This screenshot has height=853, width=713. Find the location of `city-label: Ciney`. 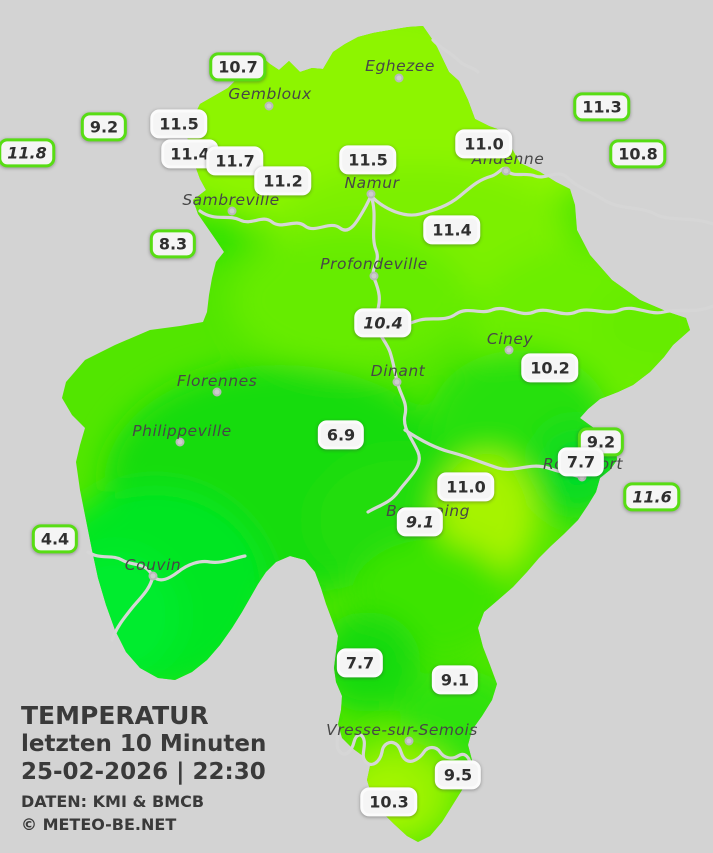

city-label: Ciney is located at coordinates (510, 339).